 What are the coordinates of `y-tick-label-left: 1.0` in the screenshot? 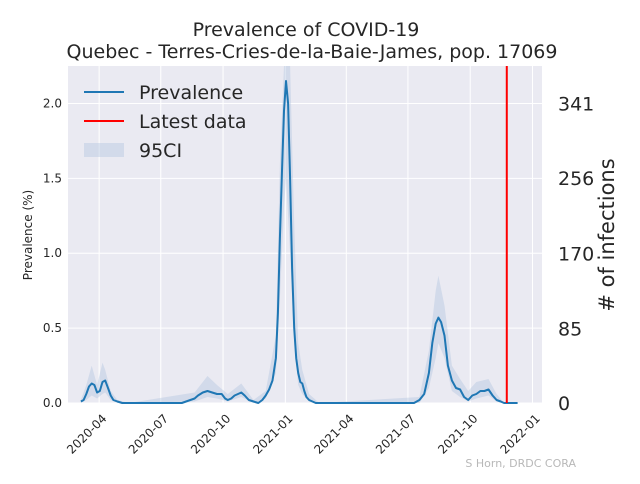 It's located at (52, 253).